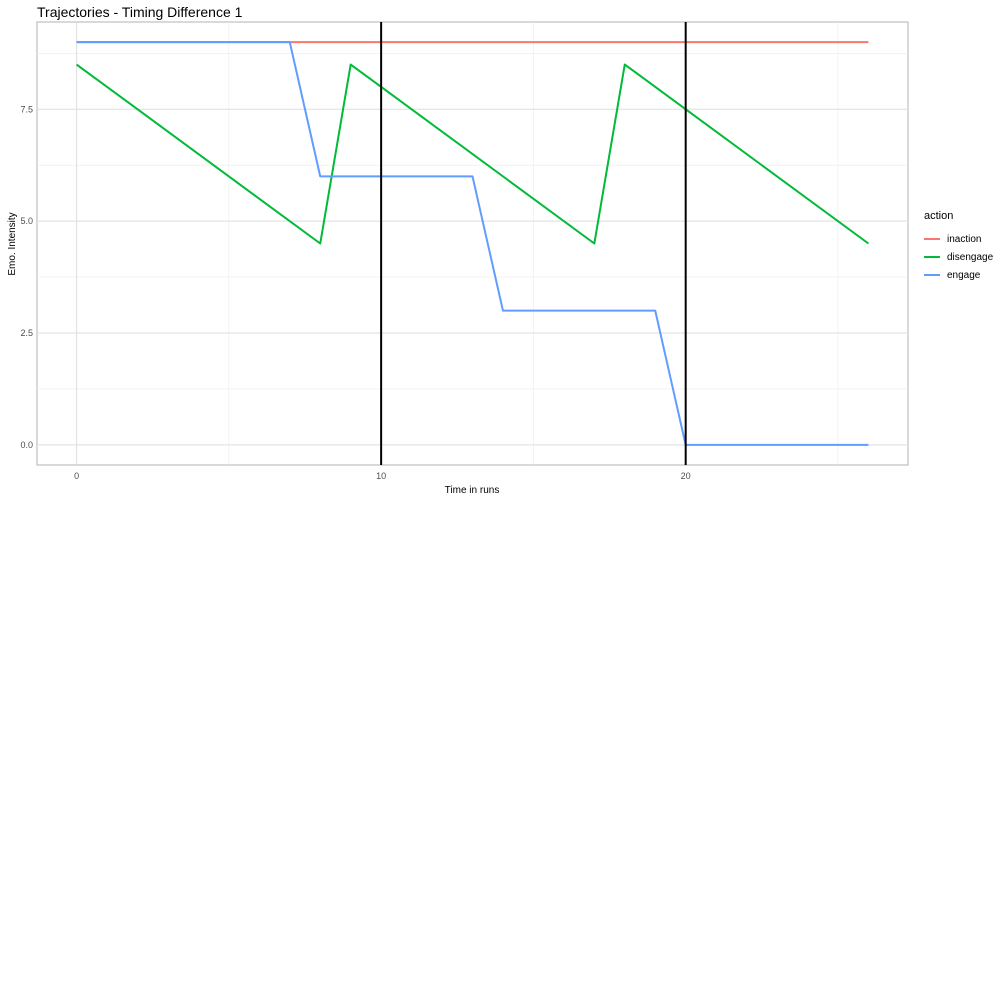 This screenshot has width=1000, height=1000. Describe the element at coordinates (472, 490) in the screenshot. I see `x-axis-label: Time in runs` at that location.